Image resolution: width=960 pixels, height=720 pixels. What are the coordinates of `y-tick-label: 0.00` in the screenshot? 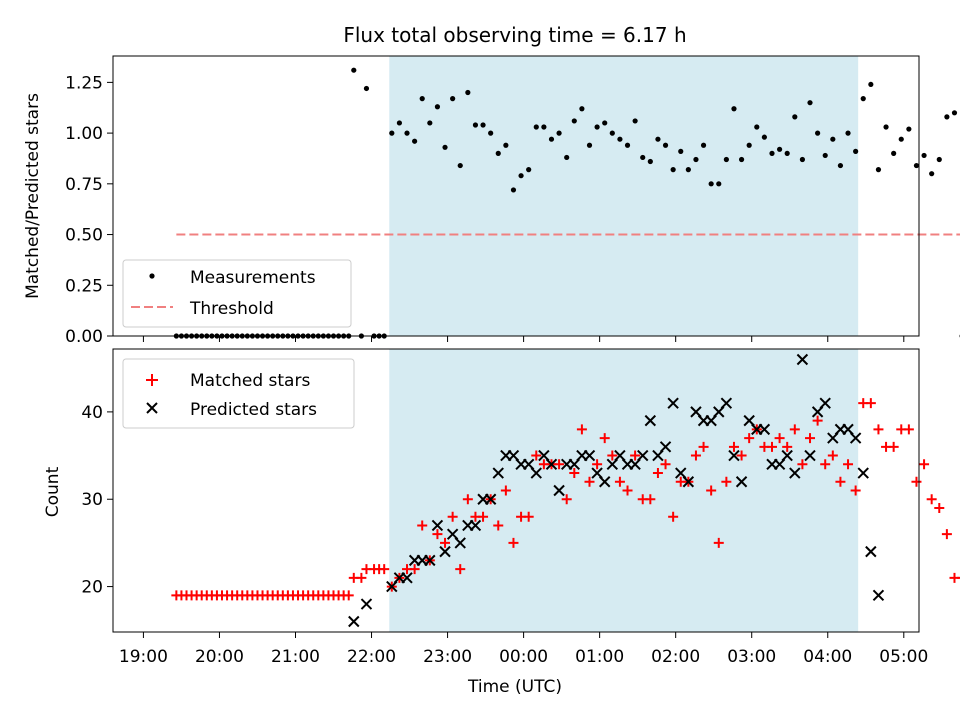 It's located at (84, 337).